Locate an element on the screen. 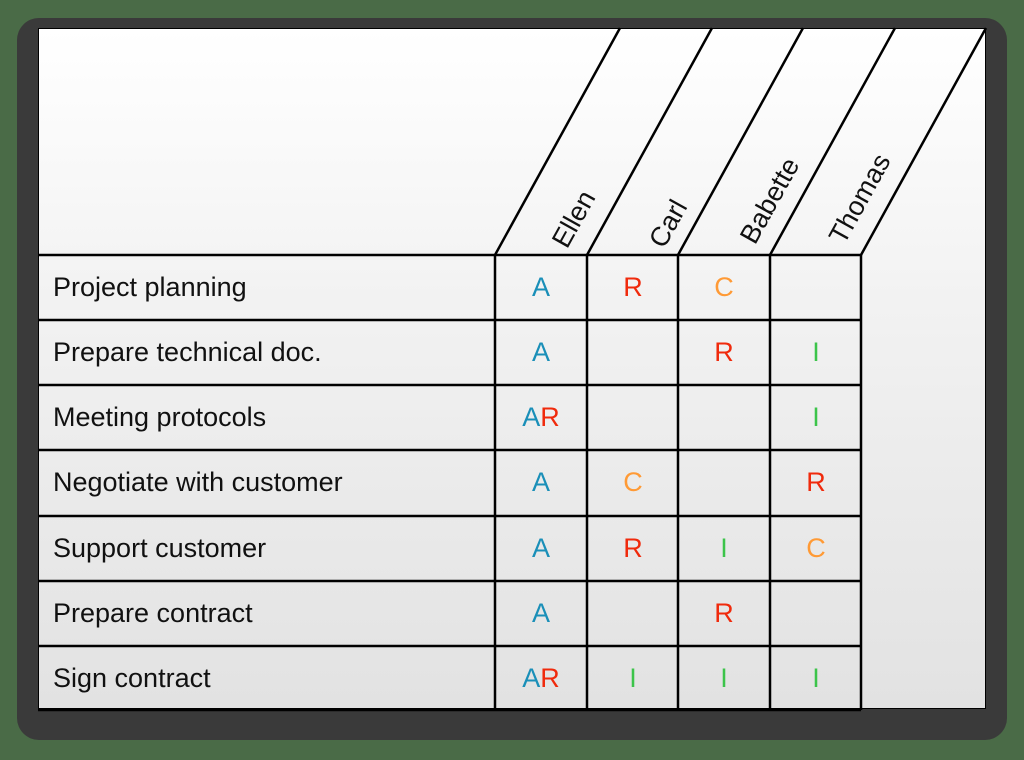  raci-cell-carl: C is located at coordinates (633, 482).